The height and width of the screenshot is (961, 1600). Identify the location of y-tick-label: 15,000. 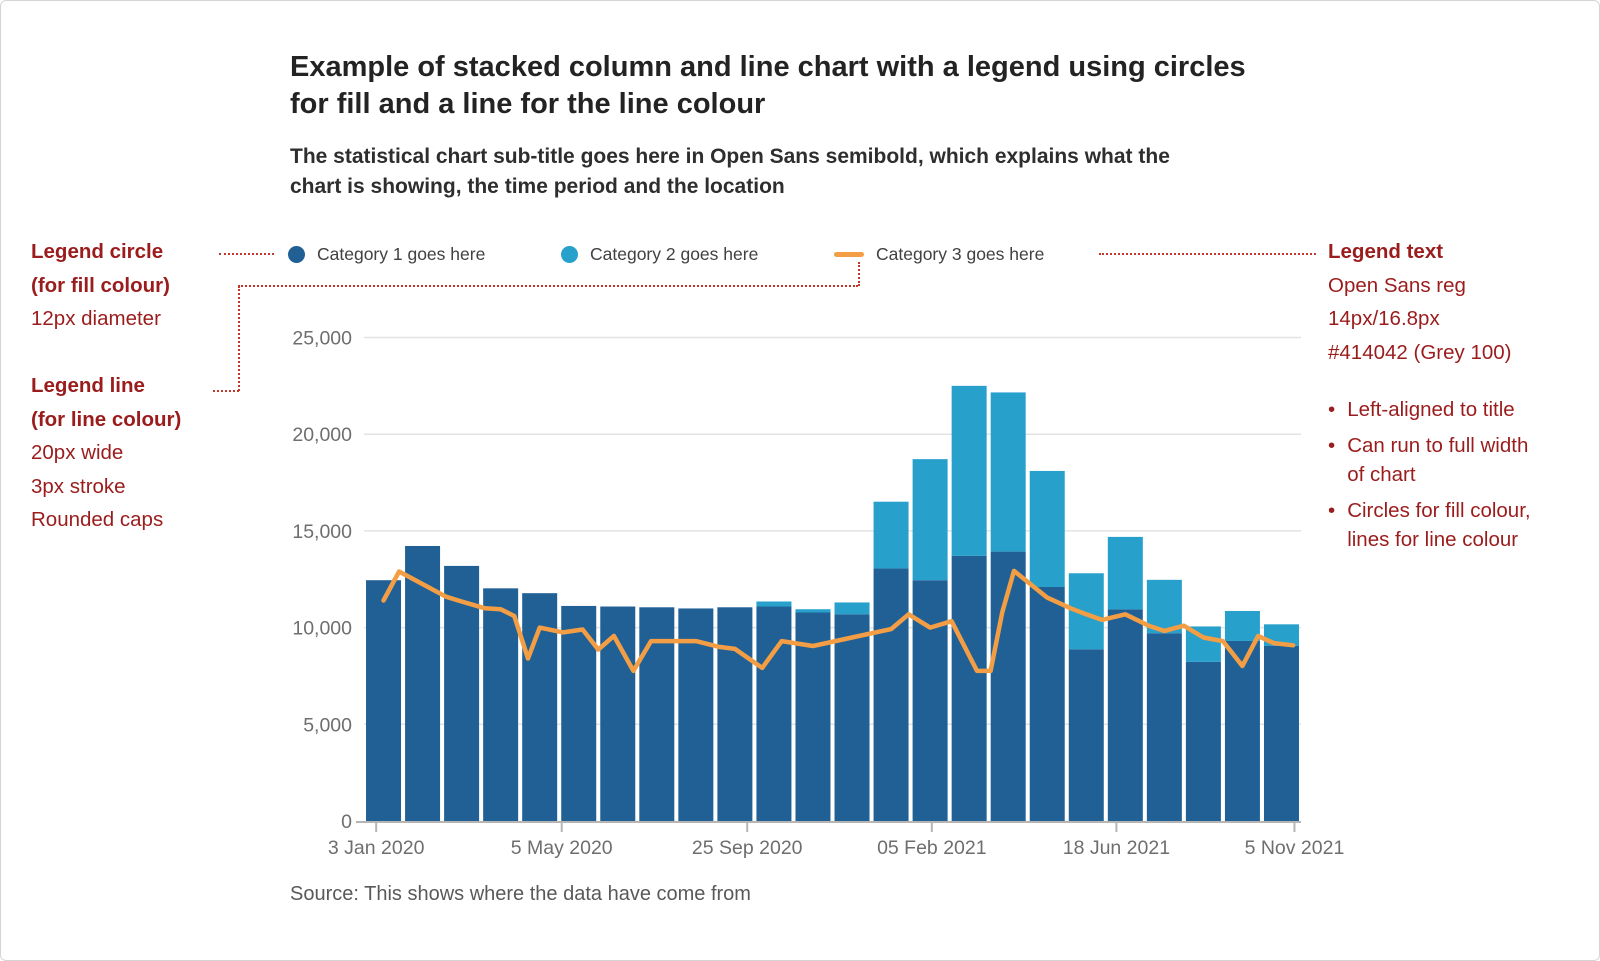
(322, 532).